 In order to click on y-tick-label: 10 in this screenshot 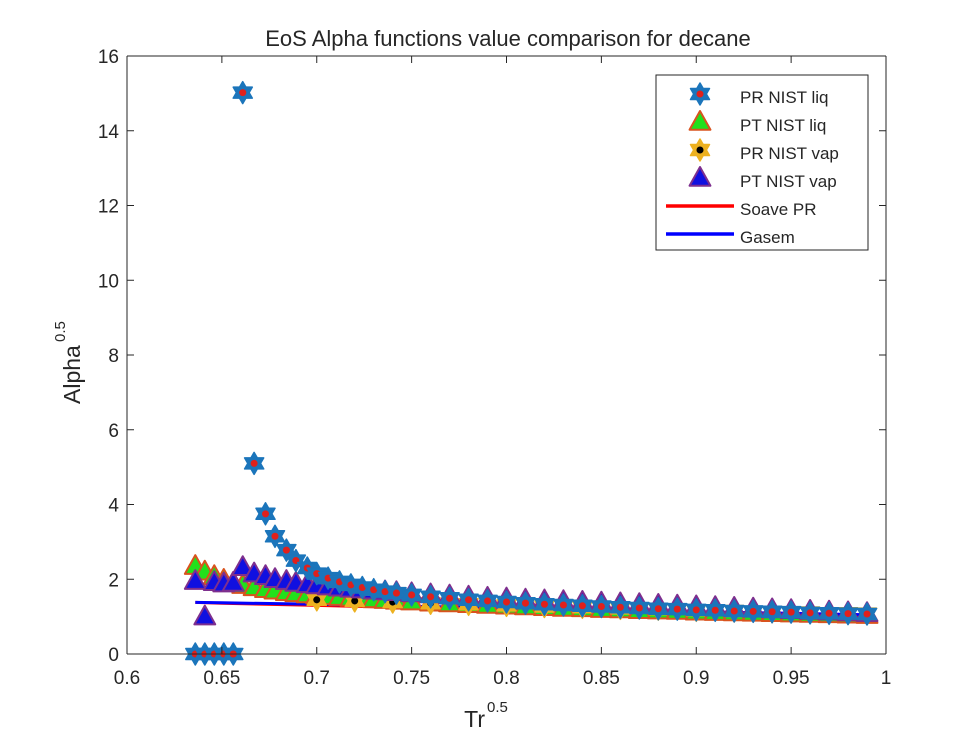, I will do `click(108, 281)`.